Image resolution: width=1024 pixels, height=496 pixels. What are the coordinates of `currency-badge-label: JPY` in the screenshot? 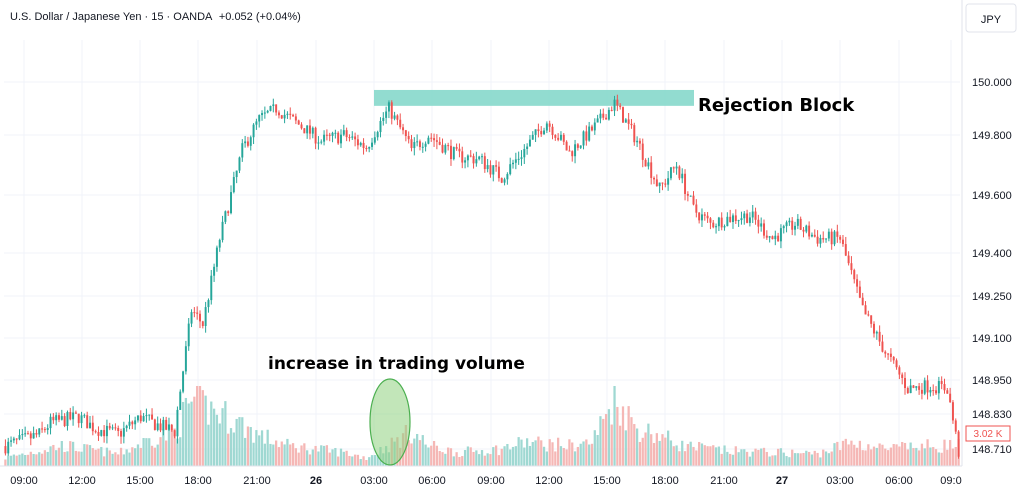 It's located at (991, 20).